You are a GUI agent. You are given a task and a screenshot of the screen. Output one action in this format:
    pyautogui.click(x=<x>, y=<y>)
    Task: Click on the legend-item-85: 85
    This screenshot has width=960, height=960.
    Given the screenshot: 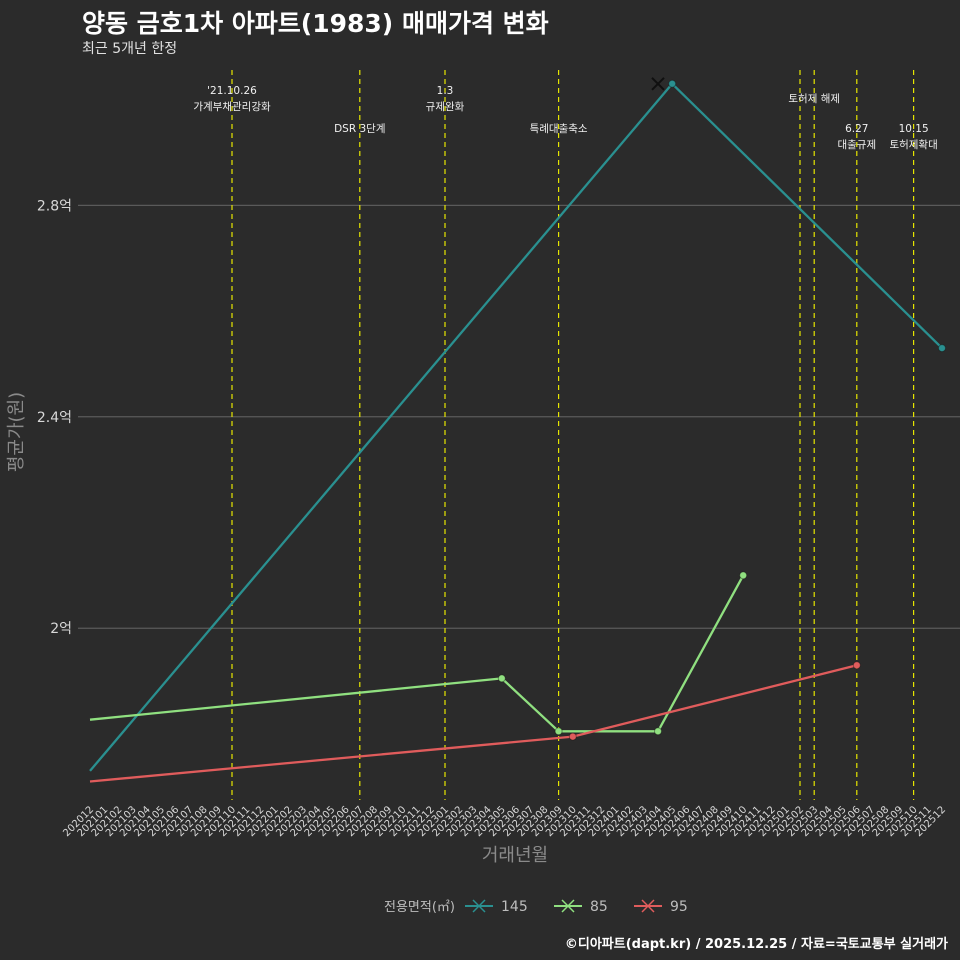 What is the action you would take?
    pyautogui.click(x=581, y=907)
    